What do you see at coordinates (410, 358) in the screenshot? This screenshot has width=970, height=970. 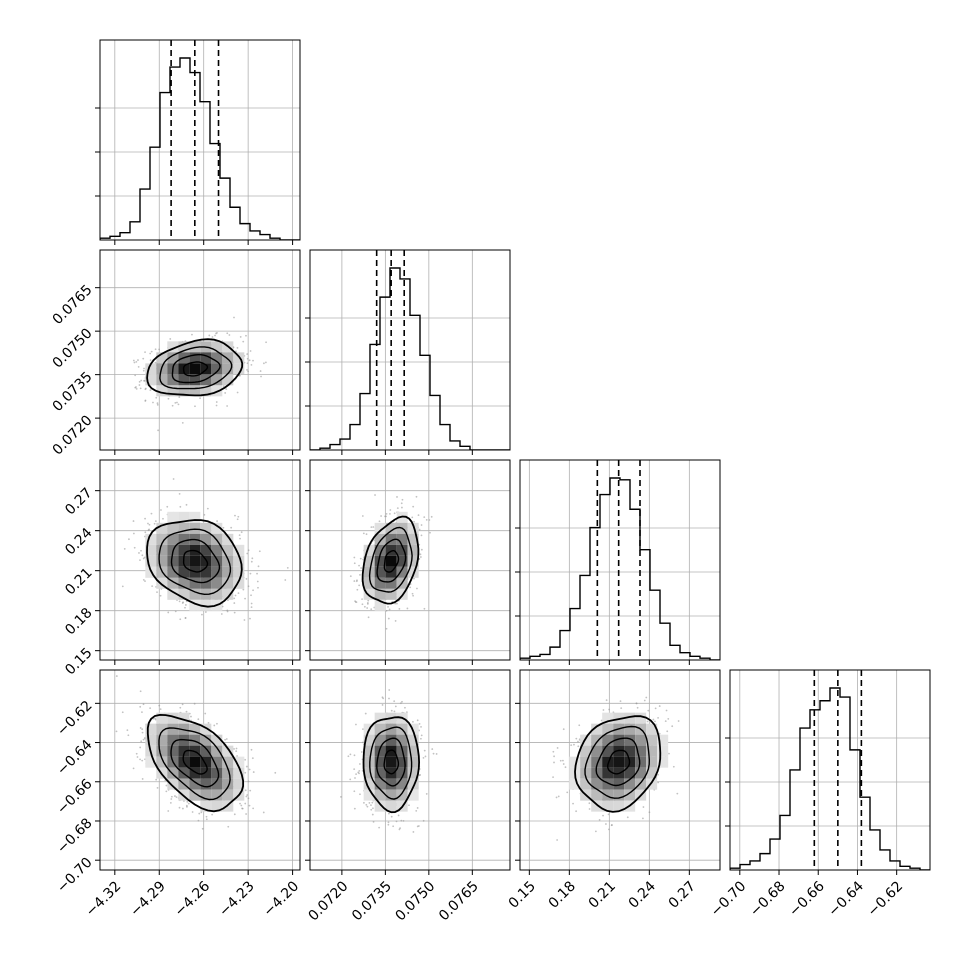 I see `histogram-p1` at bounding box center [410, 358].